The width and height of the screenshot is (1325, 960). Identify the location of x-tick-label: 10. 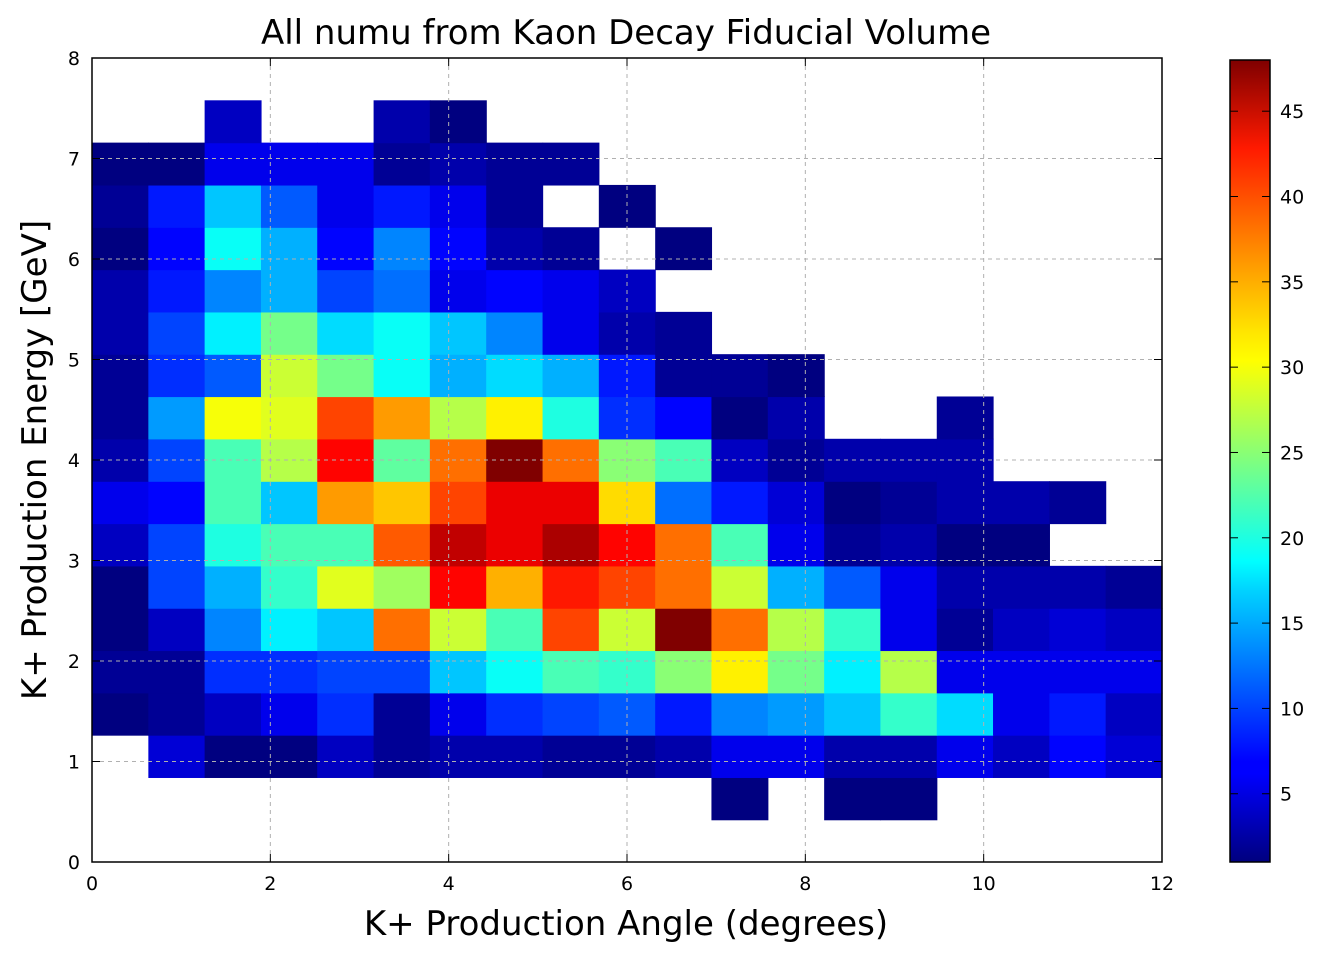
(984, 884).